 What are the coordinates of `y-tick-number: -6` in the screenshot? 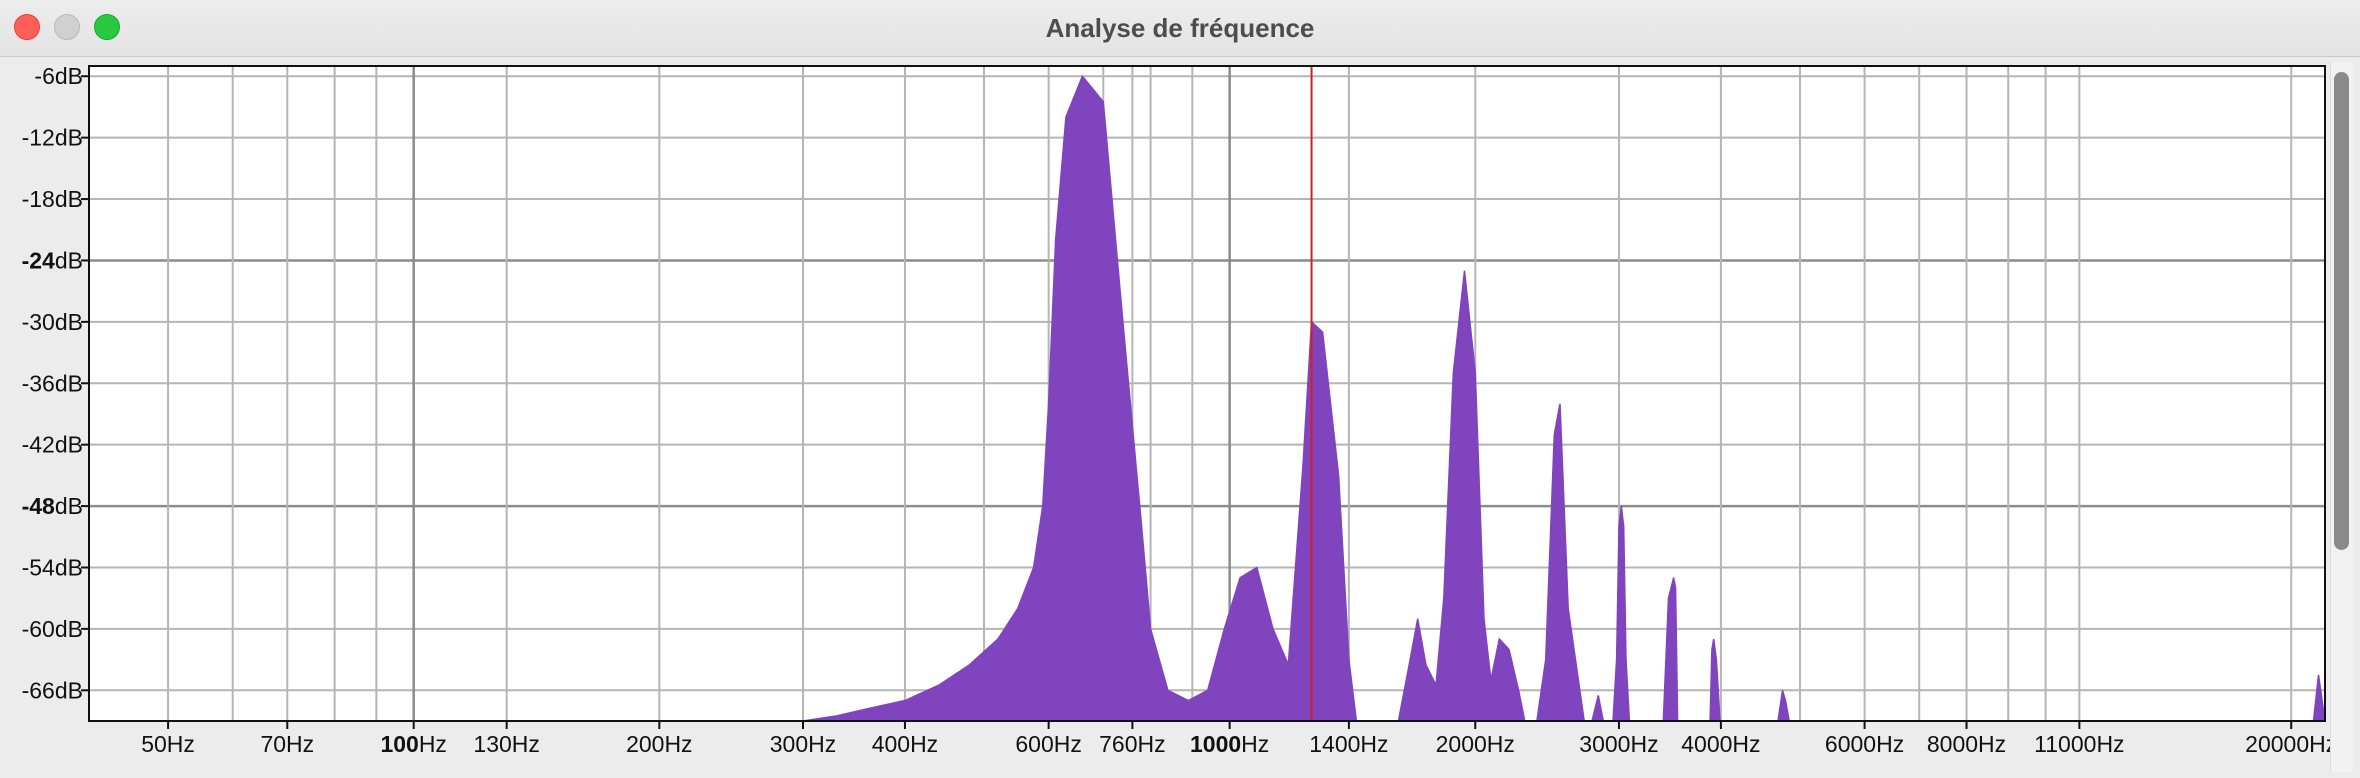 It's located at (44, 76).